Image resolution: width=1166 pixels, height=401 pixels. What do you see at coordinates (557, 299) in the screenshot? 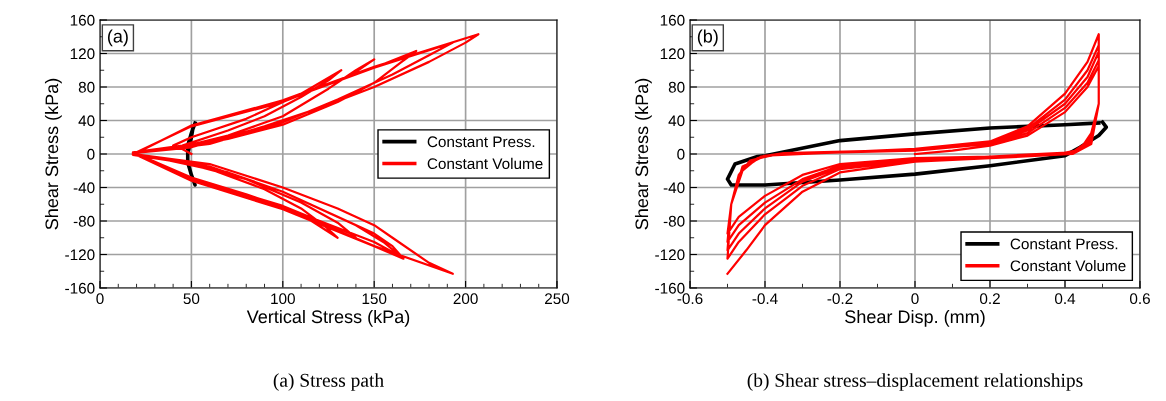
I see `x-tick-label: 250` at bounding box center [557, 299].